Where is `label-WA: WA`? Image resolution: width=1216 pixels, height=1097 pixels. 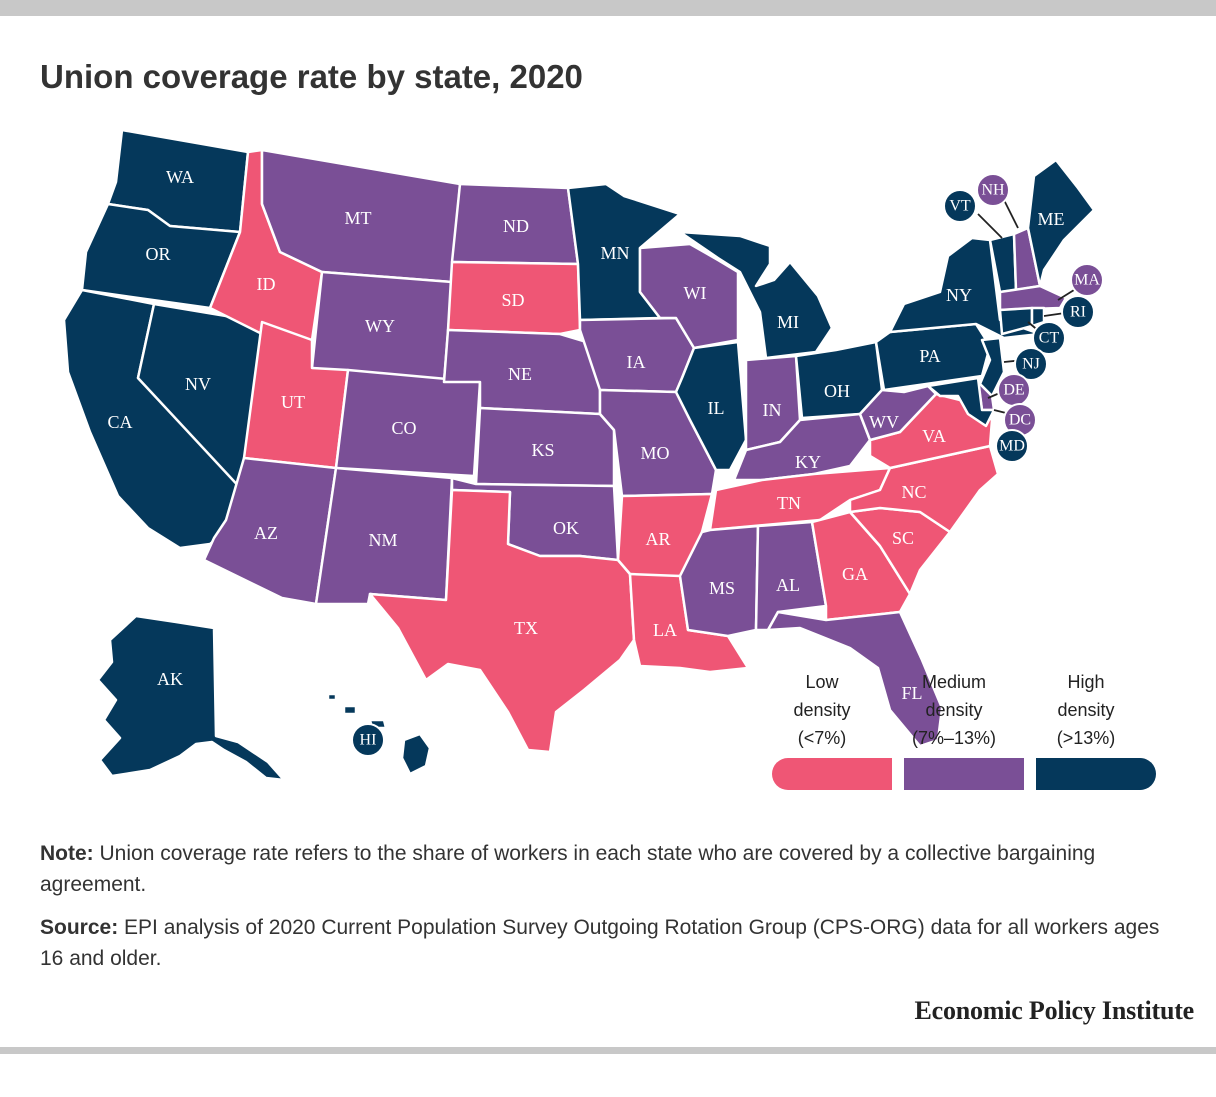 label-WA: WA is located at coordinates (180, 177).